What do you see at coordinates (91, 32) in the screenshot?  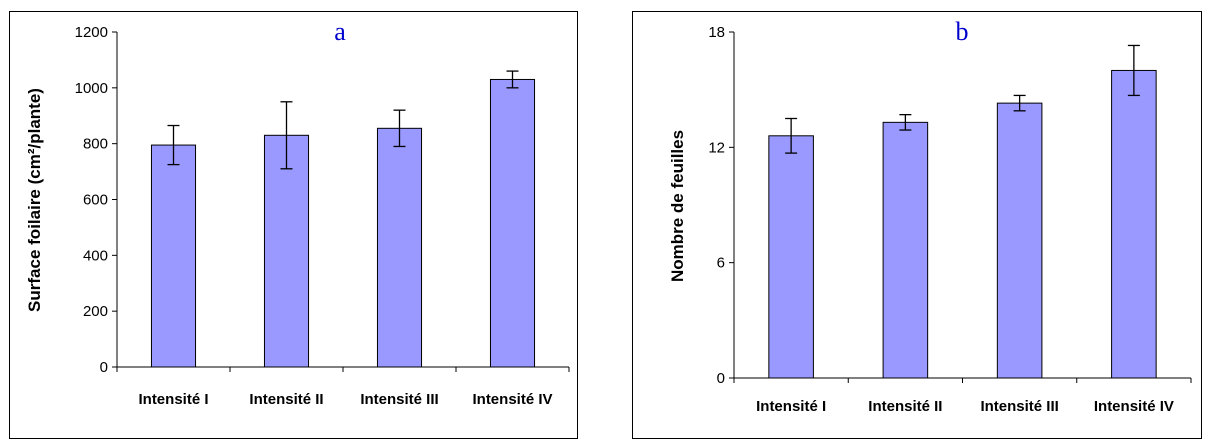 I see `chart-a-y-tick-label: 1200` at bounding box center [91, 32].